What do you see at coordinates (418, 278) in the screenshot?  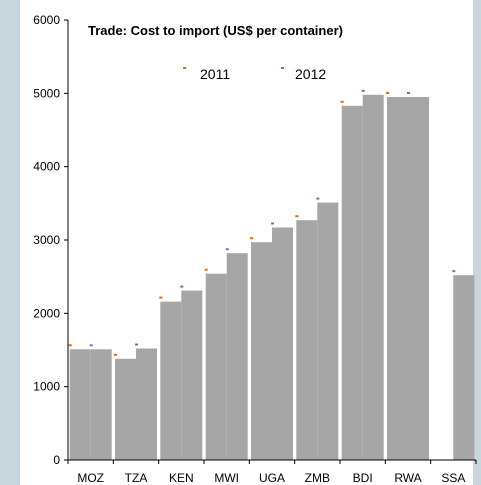 I see `bar-2012-rwa` at bounding box center [418, 278].